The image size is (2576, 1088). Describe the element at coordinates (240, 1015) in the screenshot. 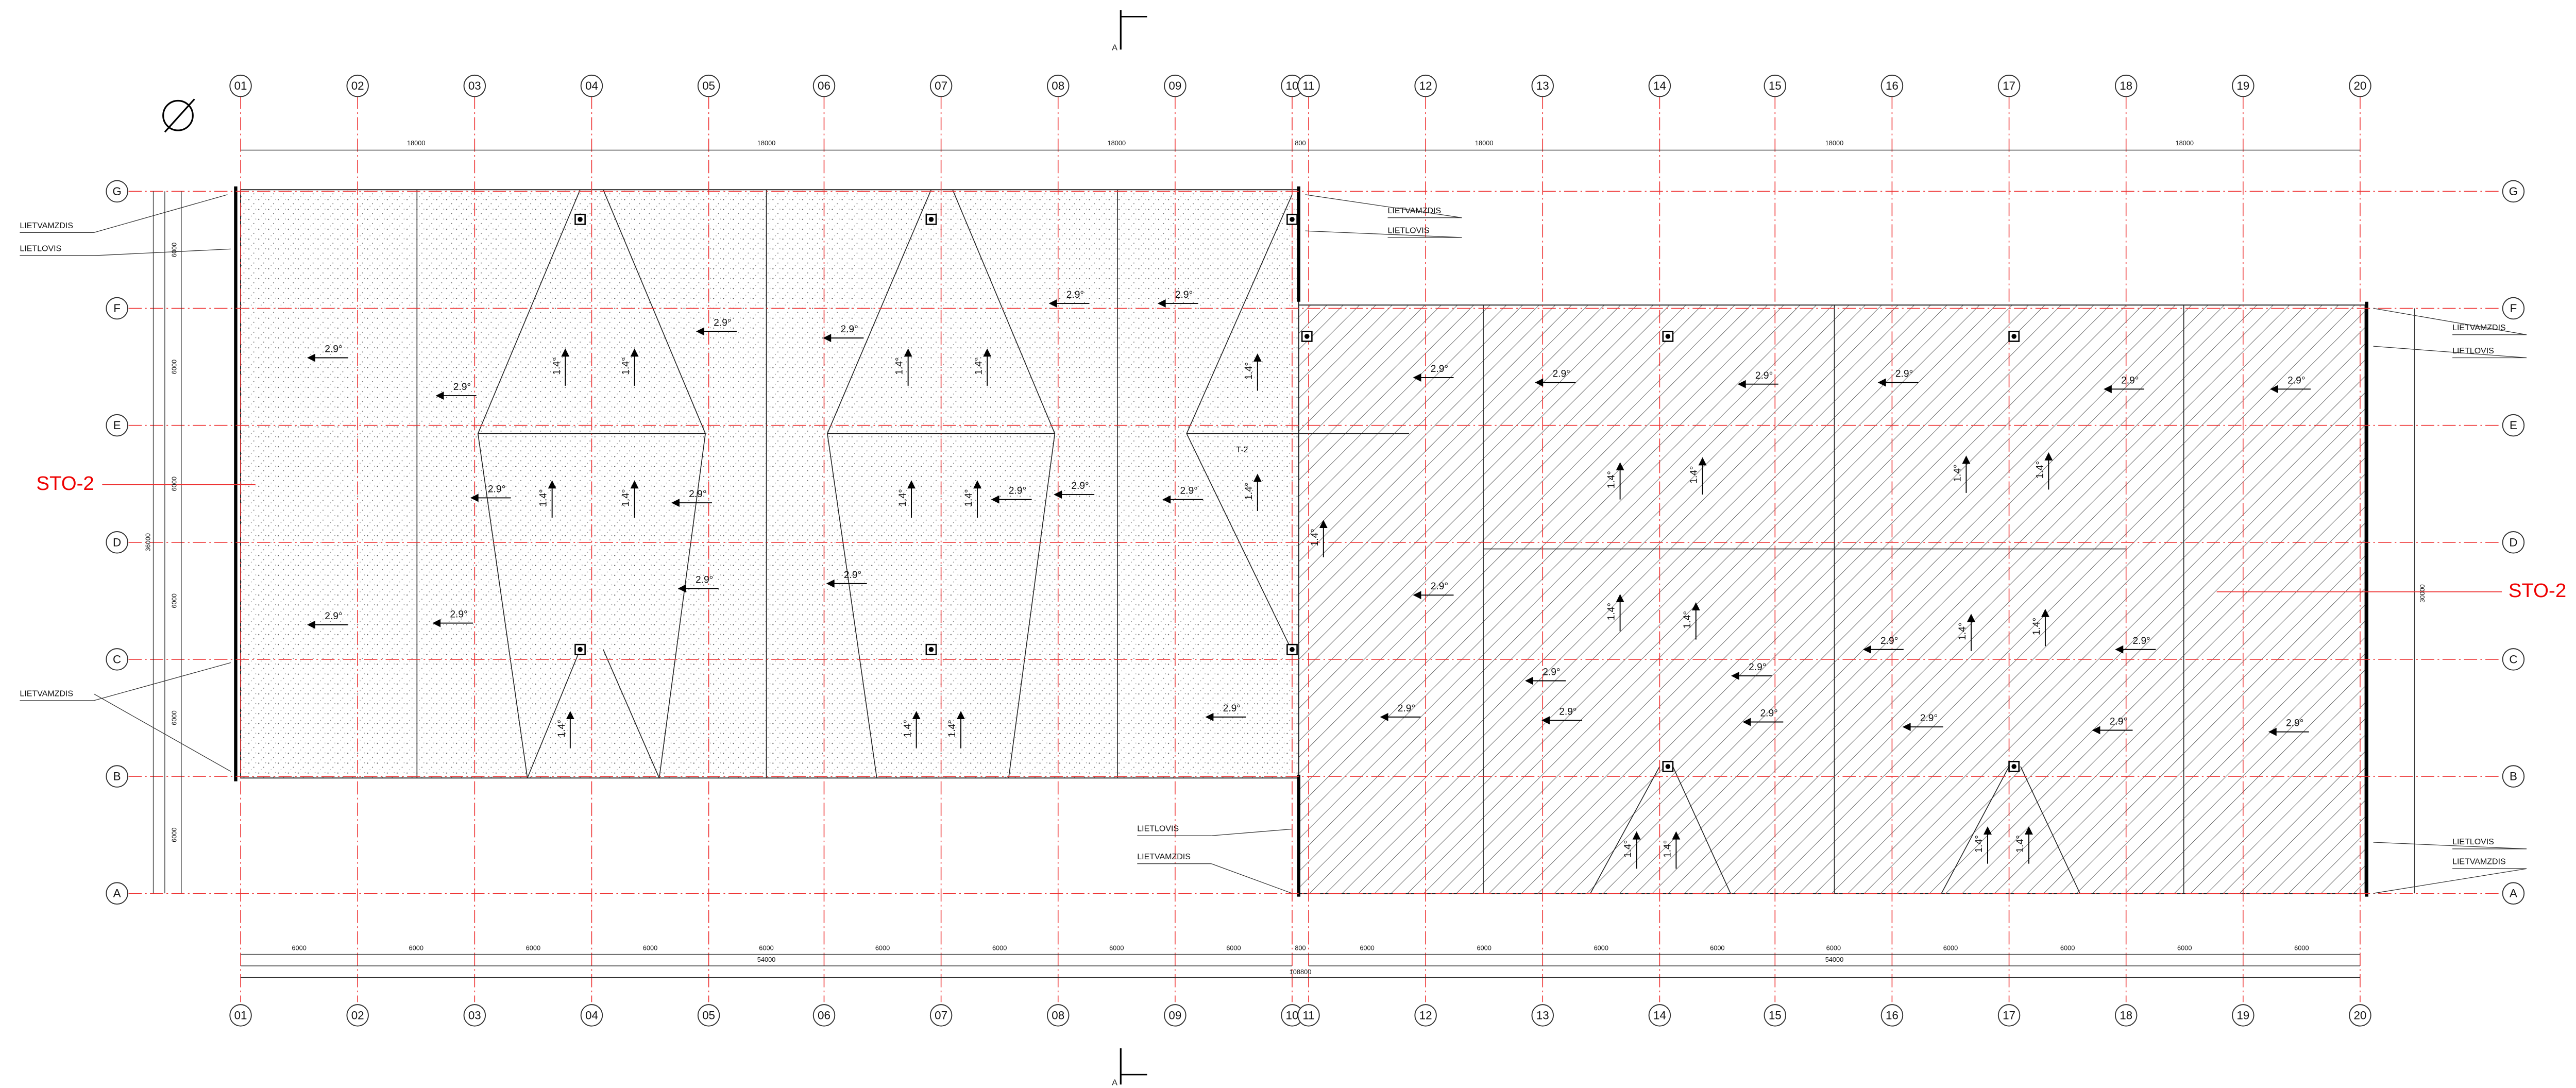

I see `grid-column-label: 01` at that location.